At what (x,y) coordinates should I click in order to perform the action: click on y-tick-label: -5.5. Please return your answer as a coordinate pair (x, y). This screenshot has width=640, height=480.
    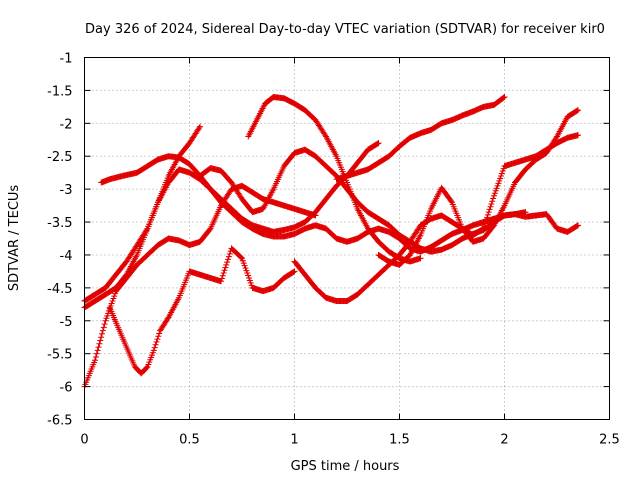
    Looking at the image, I should click on (59, 355).